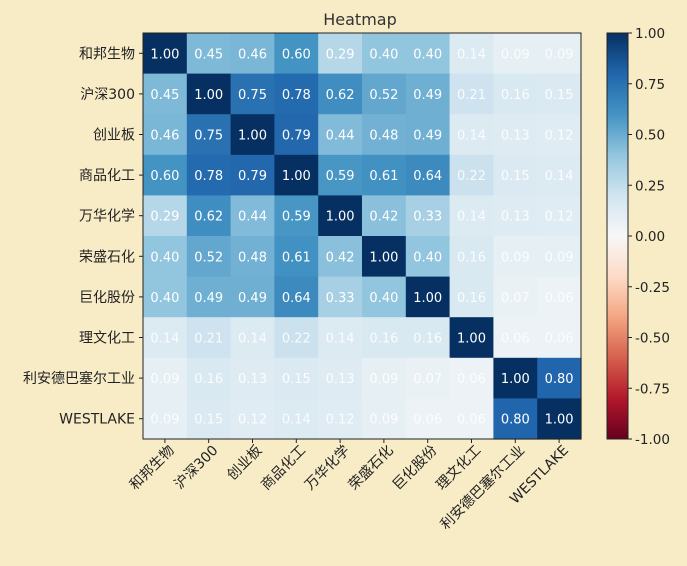 Image resolution: width=687 pixels, height=566 pixels. What do you see at coordinates (559, 136) in the screenshot?
I see `cell-value: 0.12` at bounding box center [559, 136].